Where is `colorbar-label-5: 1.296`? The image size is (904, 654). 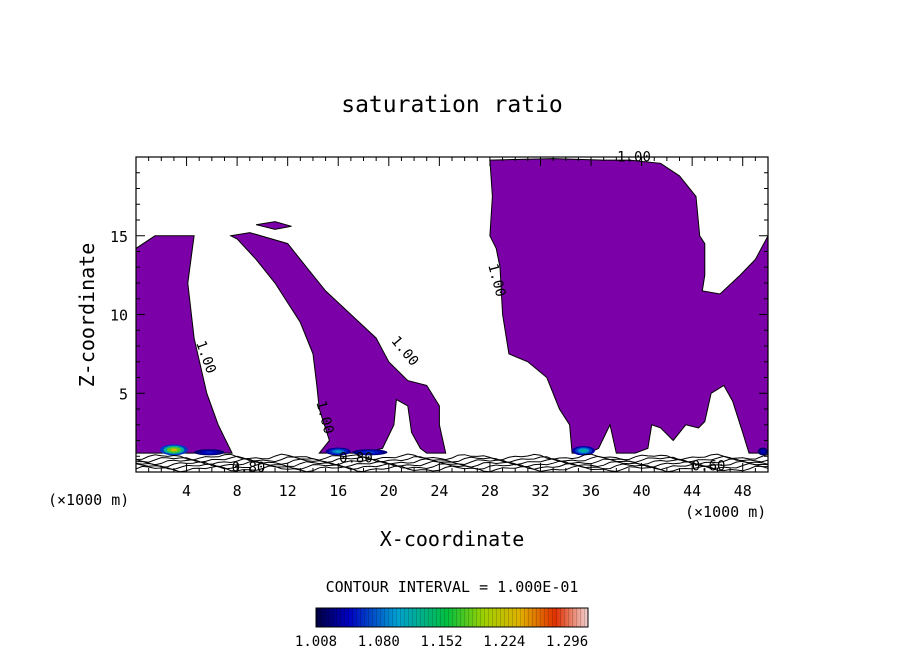 colorbar-label-5: 1.296 is located at coordinates (567, 642).